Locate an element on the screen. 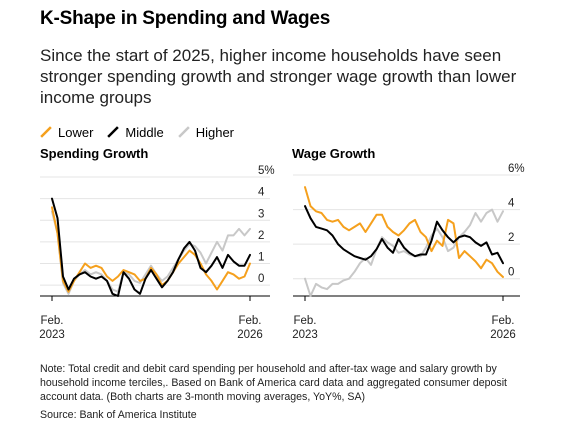 This screenshot has height=432, width=572. spending-y-tick-label: 5% is located at coordinates (266, 171).